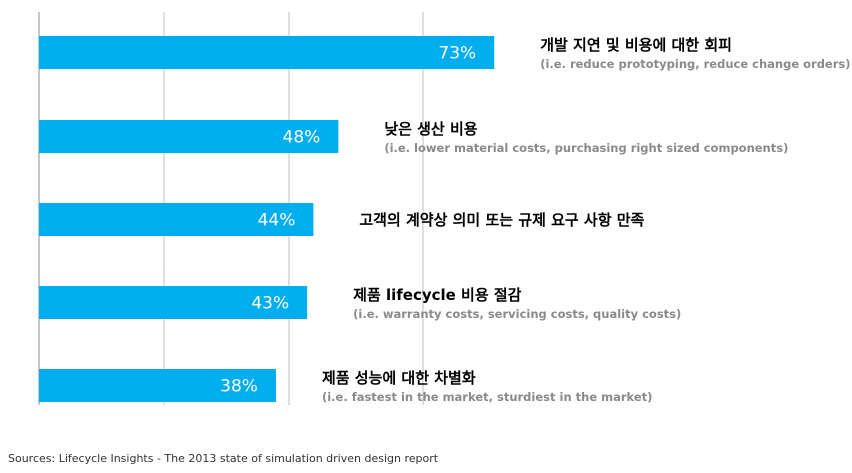  Describe the element at coordinates (457, 54) in the screenshot. I see `value-label: 73%` at that location.